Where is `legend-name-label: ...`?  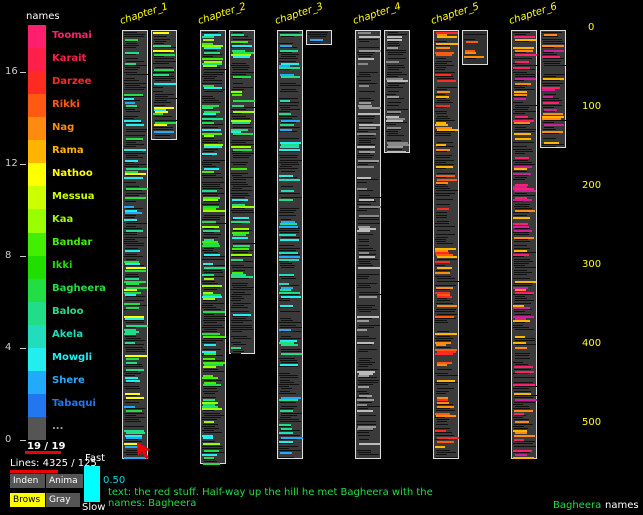
legend-name-label: ... is located at coordinates (58, 427).